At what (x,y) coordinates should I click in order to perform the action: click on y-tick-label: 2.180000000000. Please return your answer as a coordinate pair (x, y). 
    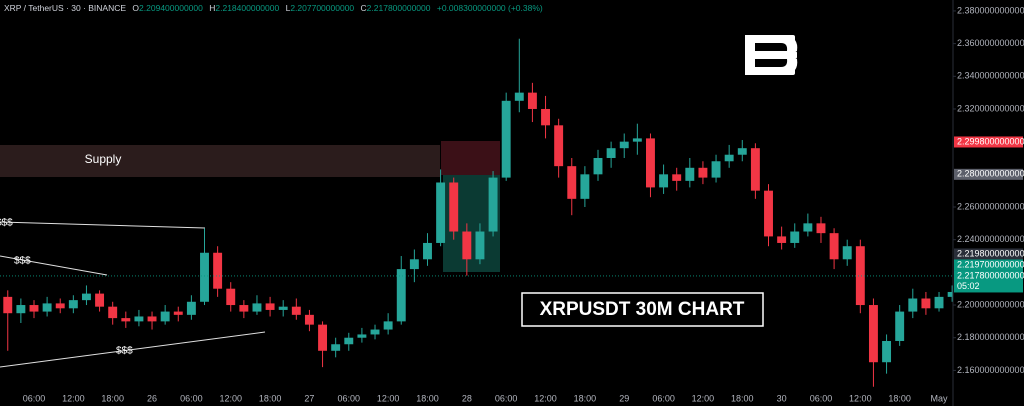
    Looking at the image, I should click on (990, 337).